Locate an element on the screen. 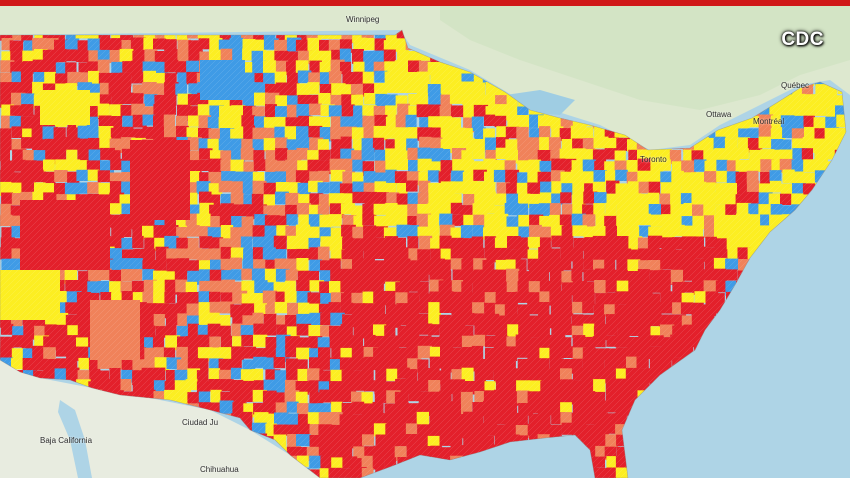 The height and width of the screenshot is (478, 850). place-label-baja-california: Baja California is located at coordinates (66, 440).